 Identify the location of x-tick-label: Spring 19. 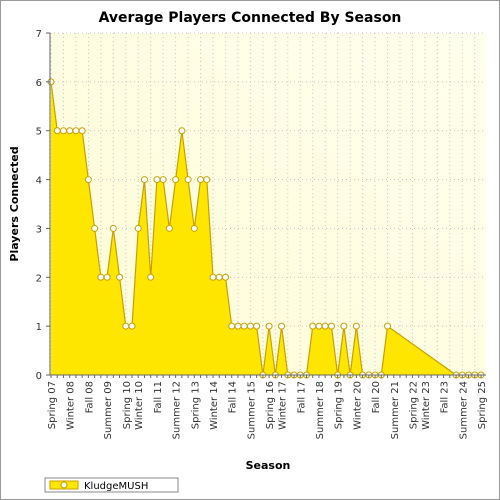
(339, 405).